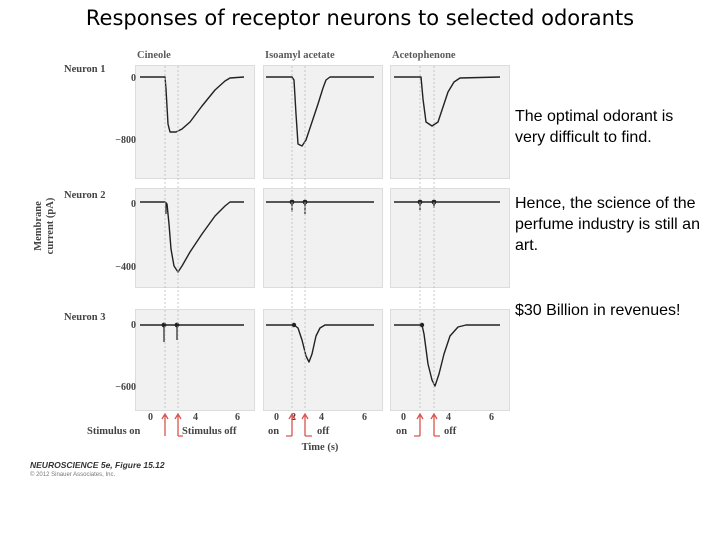  What do you see at coordinates (85, 69) in the screenshot?
I see `neuron-1-label: Neuron 1` at bounding box center [85, 69].